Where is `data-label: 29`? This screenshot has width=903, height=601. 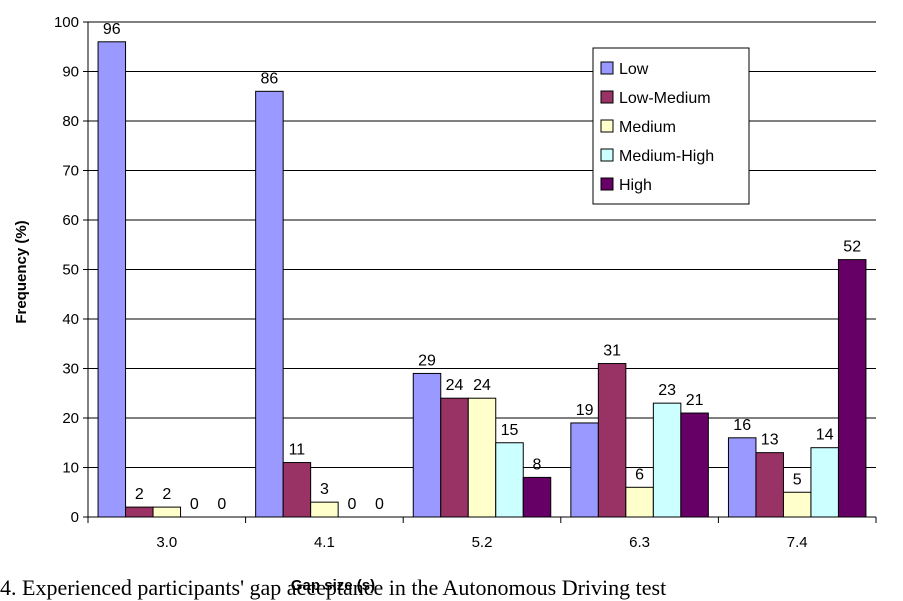 data-label: 29 is located at coordinates (427, 360).